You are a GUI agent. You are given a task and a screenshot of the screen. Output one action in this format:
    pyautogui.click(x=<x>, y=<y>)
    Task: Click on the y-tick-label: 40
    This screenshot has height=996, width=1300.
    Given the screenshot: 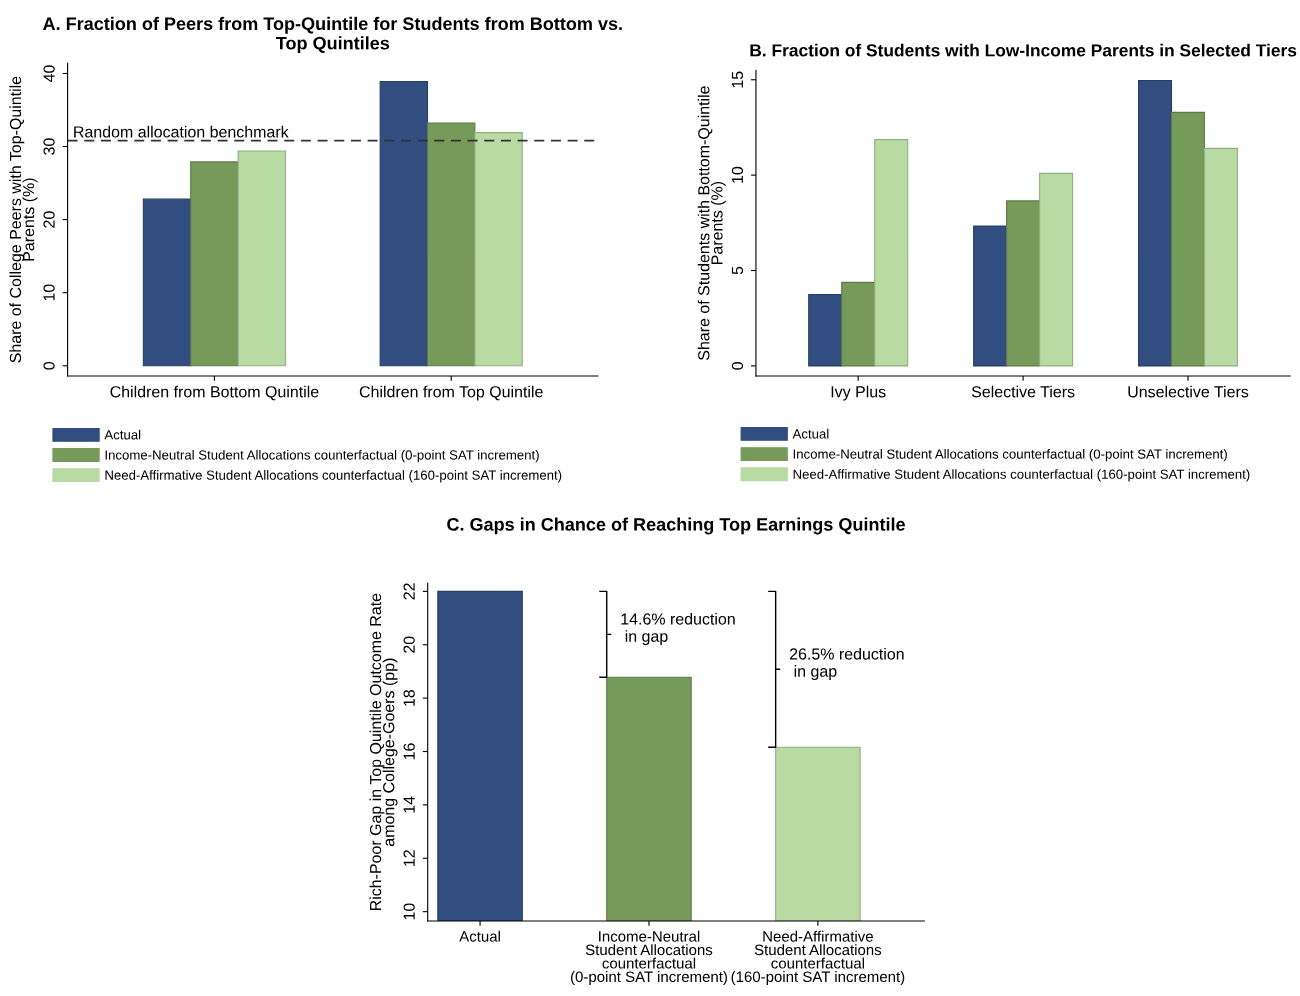 What is the action you would take?
    pyautogui.click(x=49, y=73)
    